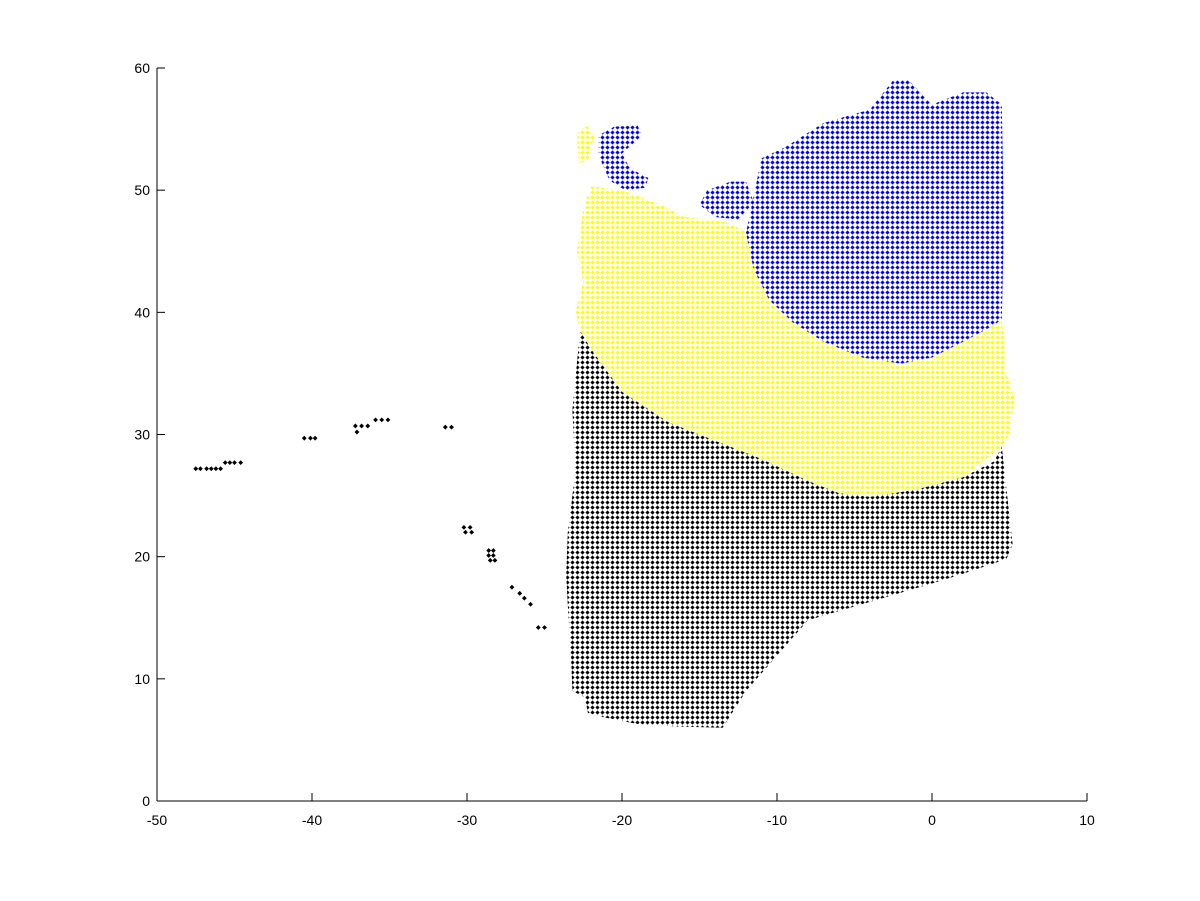 The height and width of the screenshot is (901, 1200). What do you see at coordinates (142, 312) in the screenshot?
I see `y-tick-label: 40` at bounding box center [142, 312].